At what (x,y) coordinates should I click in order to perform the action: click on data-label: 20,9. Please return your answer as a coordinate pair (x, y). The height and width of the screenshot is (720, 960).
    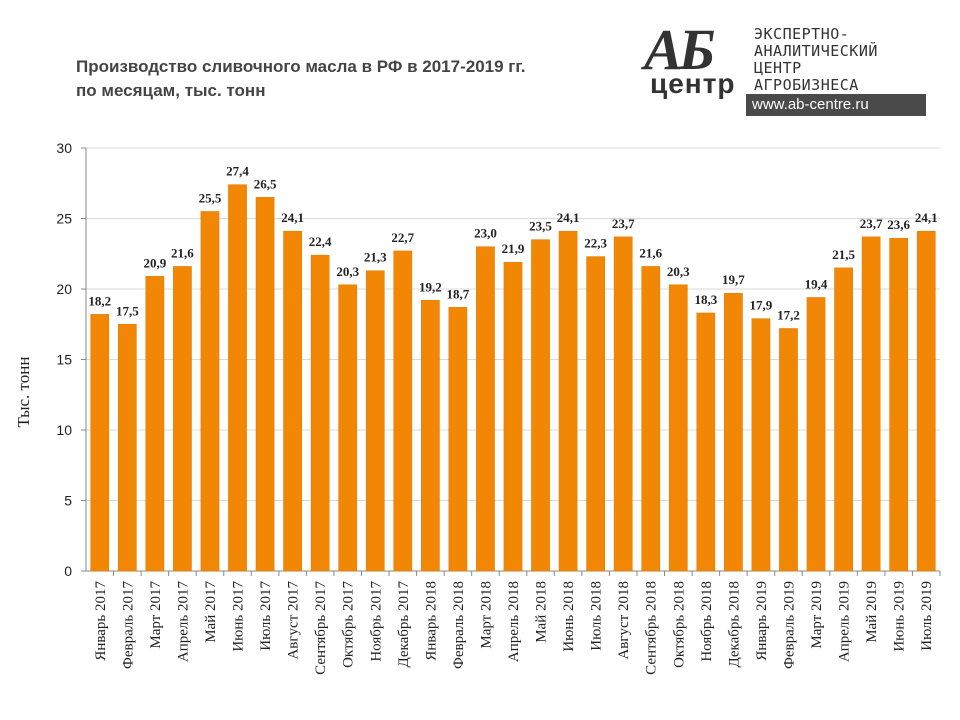
    Looking at the image, I should click on (154, 262).